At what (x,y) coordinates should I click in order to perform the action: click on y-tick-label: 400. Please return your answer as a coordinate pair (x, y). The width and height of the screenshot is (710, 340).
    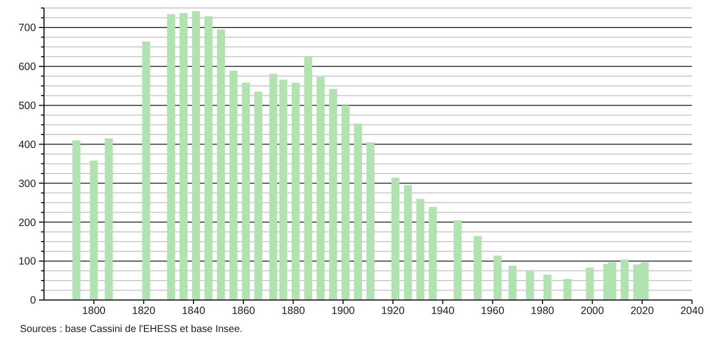
    Looking at the image, I should click on (27, 144).